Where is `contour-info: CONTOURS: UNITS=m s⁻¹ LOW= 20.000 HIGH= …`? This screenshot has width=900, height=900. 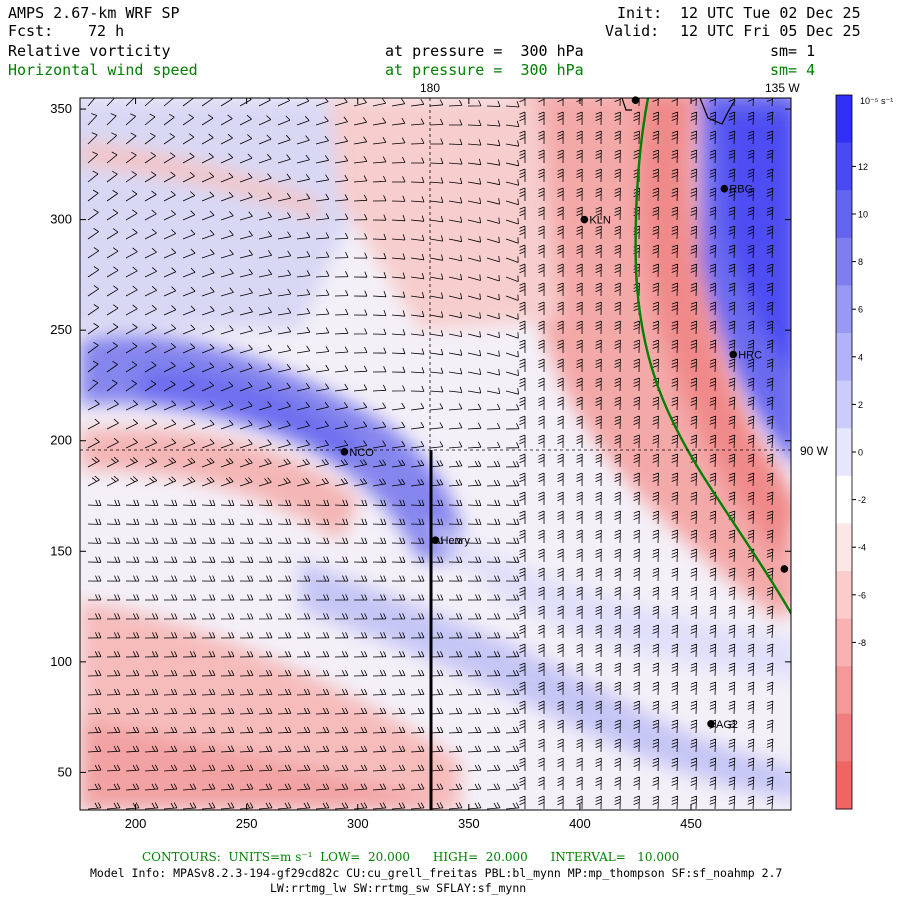 contour-info: CONTOURS: UNITS=m s⁻¹ LOW= 20.000 HIGH= … is located at coordinates (411, 857).